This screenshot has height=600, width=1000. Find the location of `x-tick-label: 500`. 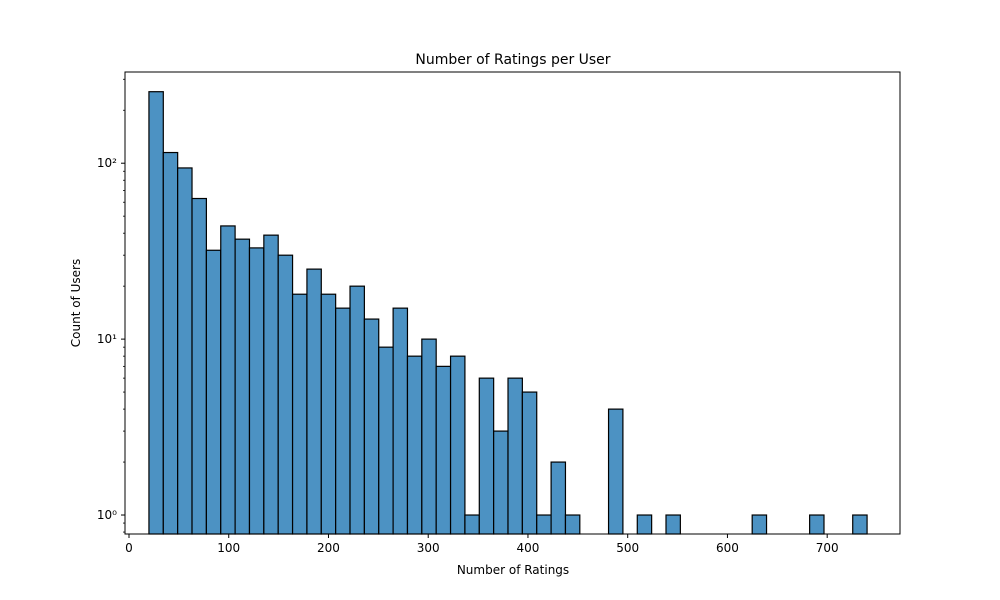

x-tick-label: 500 is located at coordinates (627, 548).